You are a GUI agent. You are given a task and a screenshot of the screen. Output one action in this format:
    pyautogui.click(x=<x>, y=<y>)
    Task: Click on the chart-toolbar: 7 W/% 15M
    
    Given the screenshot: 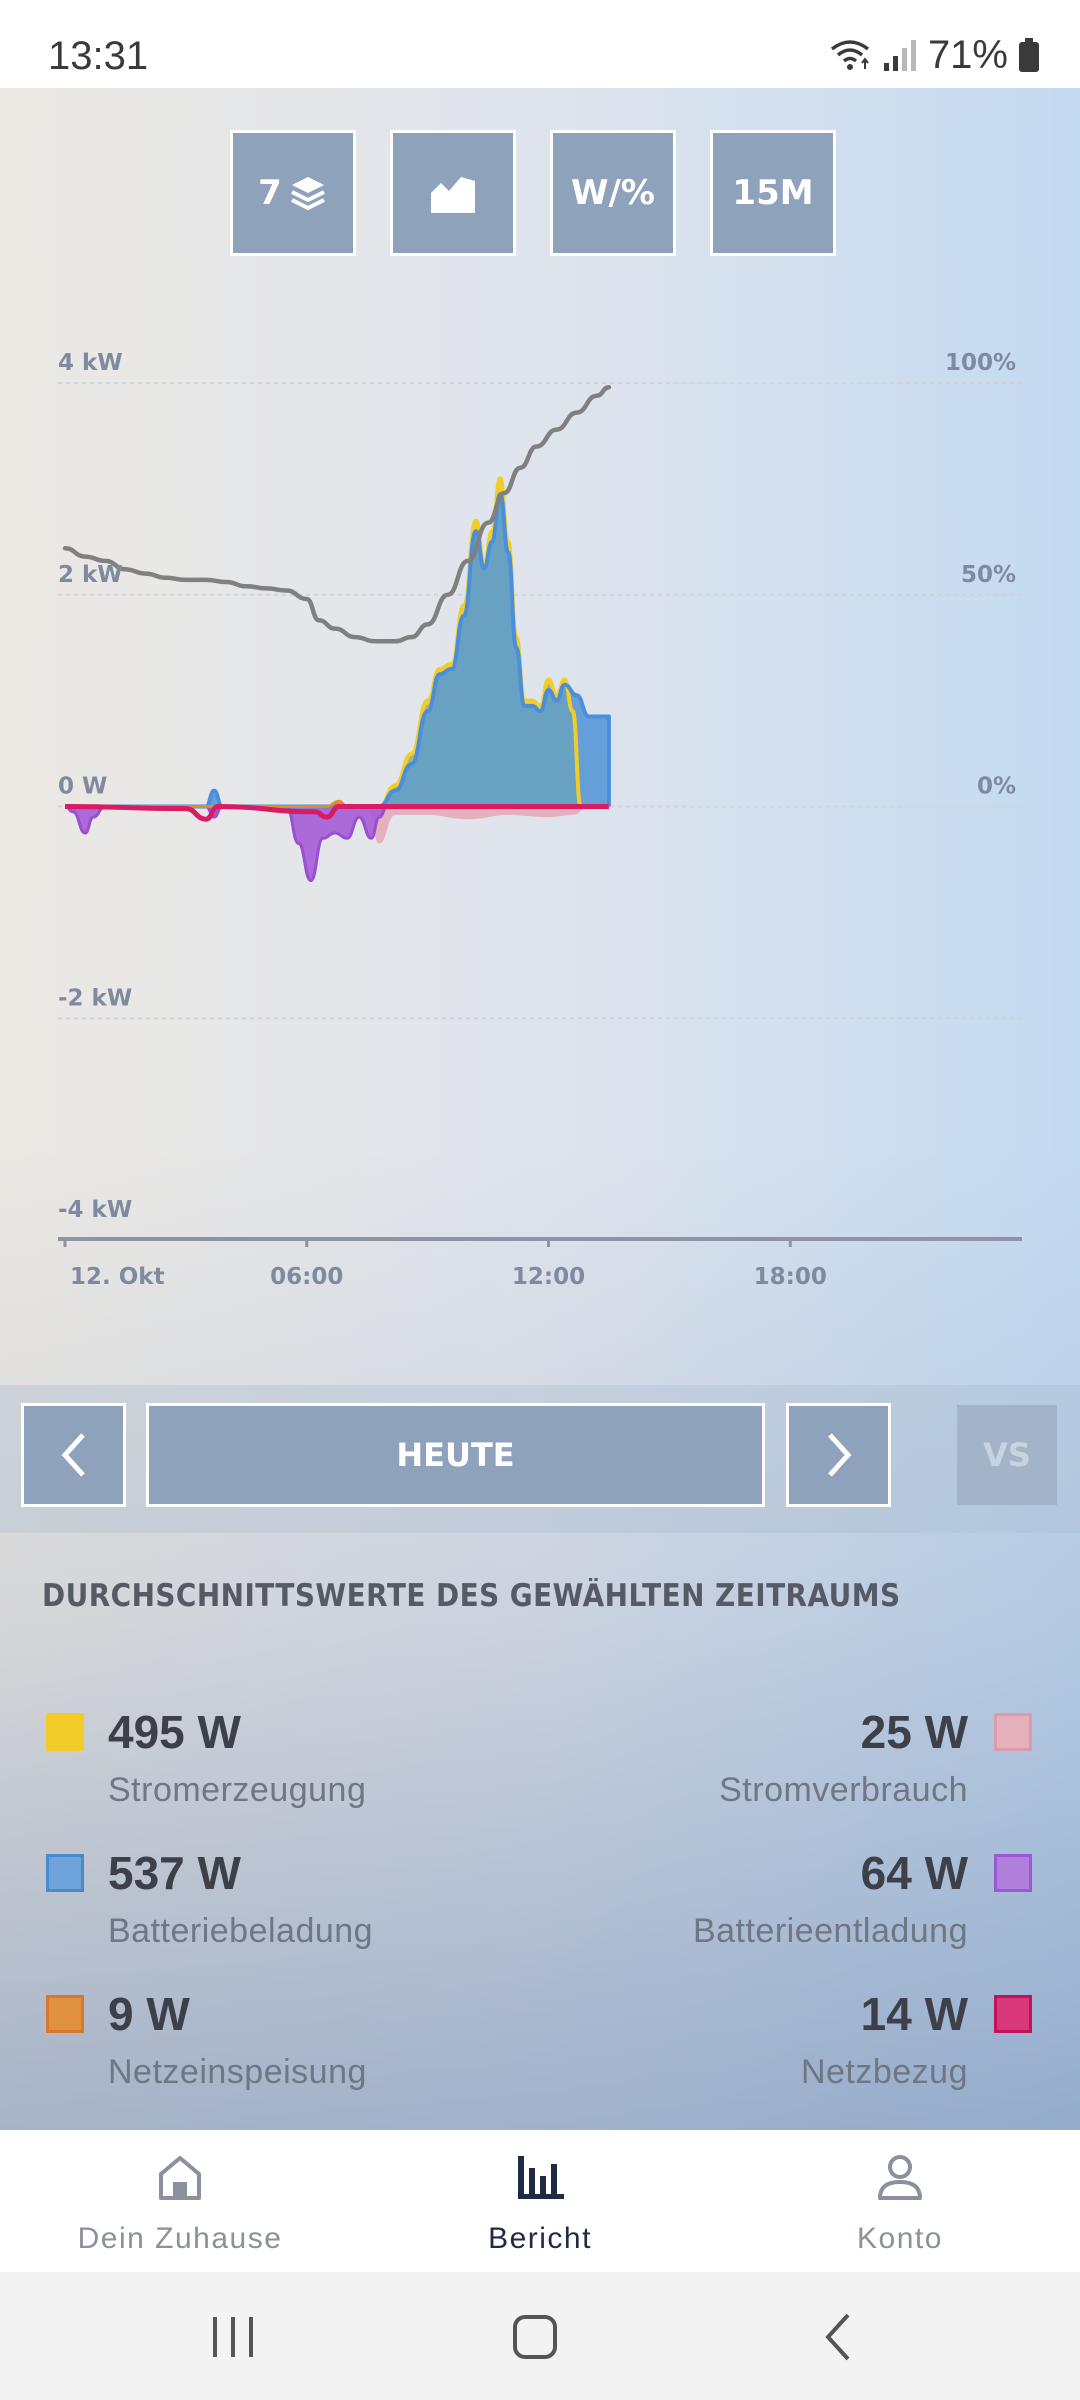 What is the action you would take?
    pyautogui.click(x=533, y=193)
    